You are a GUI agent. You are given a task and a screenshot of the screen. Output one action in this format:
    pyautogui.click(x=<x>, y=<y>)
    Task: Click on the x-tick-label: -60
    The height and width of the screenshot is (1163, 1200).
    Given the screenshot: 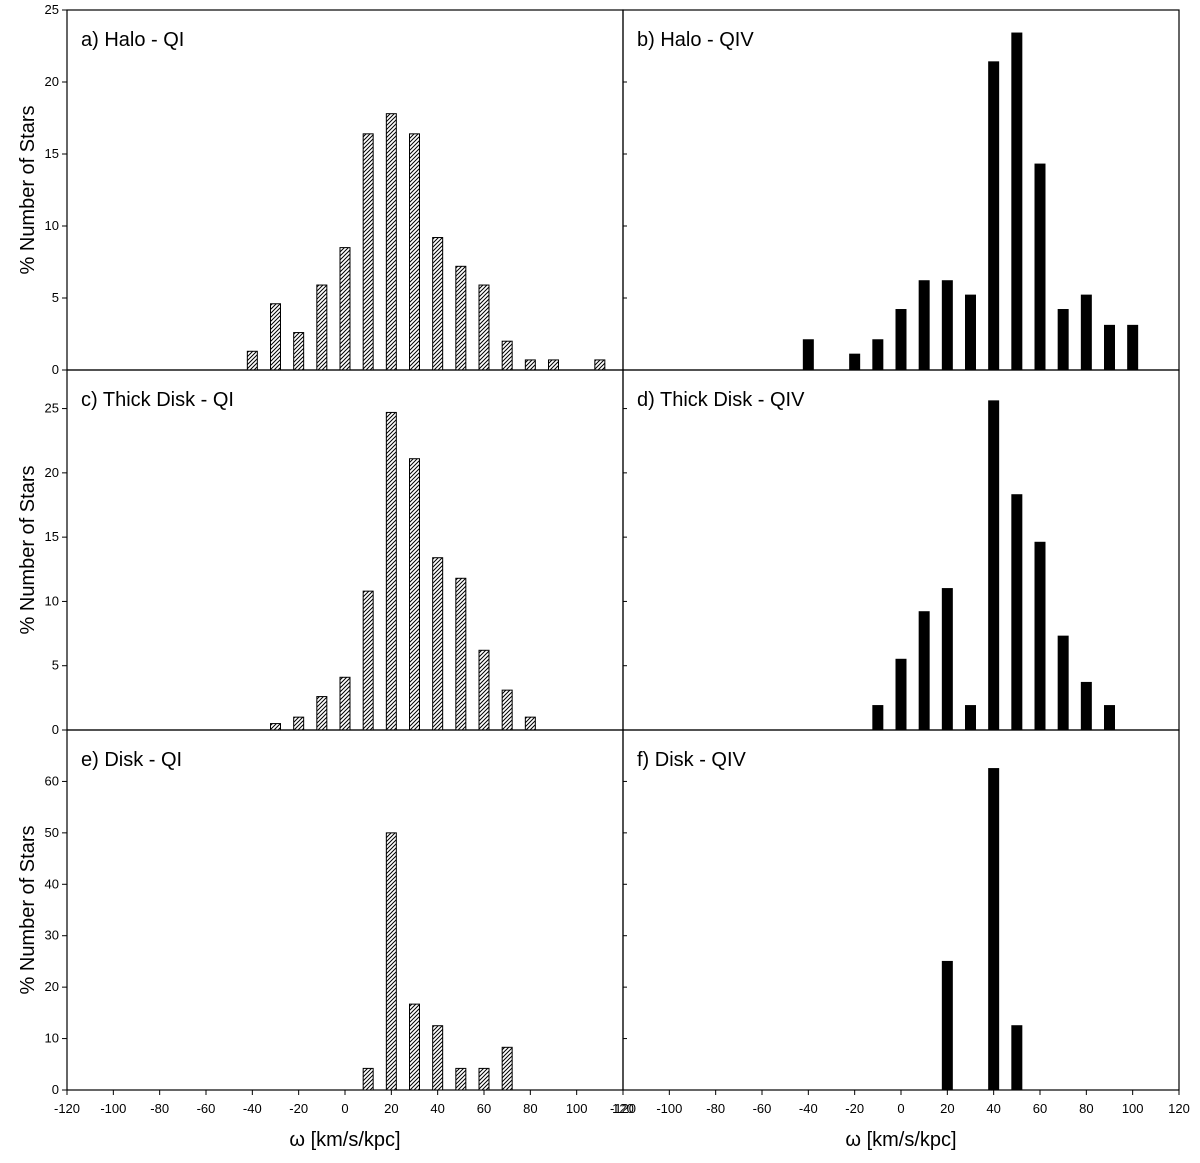 What is the action you would take?
    pyautogui.click(x=762, y=1108)
    